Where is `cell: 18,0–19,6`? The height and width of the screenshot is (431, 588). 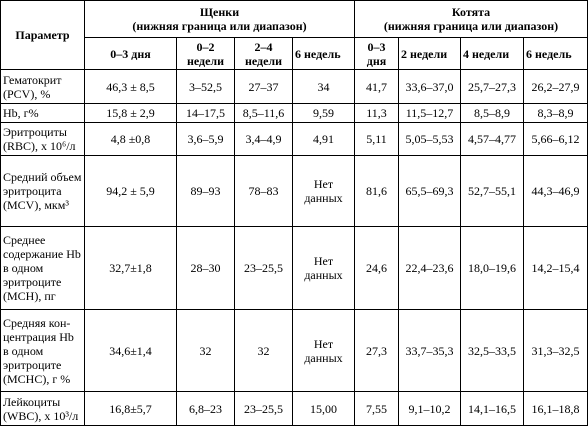
cell: 18,0–19,6 is located at coordinates (492, 268).